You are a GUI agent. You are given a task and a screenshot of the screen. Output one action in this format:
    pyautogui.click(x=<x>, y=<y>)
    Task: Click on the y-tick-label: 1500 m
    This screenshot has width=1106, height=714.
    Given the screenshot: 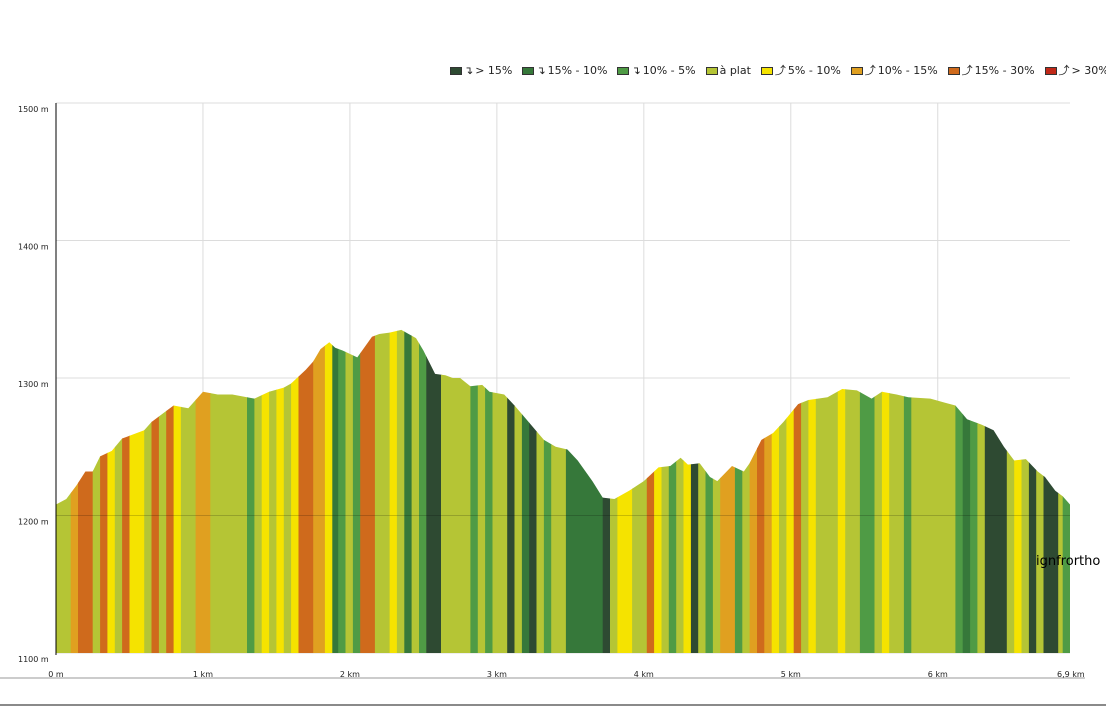 What is the action you would take?
    pyautogui.click(x=33, y=109)
    